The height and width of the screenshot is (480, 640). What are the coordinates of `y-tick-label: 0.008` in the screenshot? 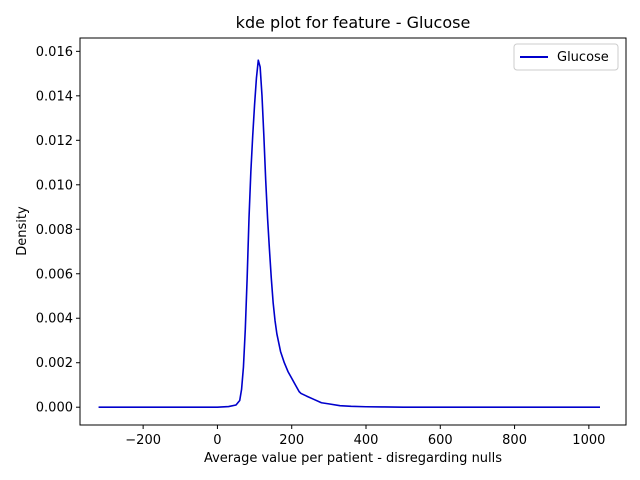 It's located at (54, 230).